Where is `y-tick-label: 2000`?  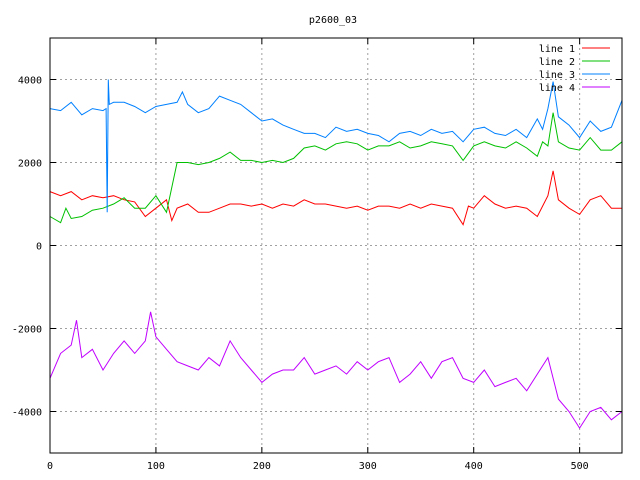 y-tick-label: 2000 is located at coordinates (30, 164).